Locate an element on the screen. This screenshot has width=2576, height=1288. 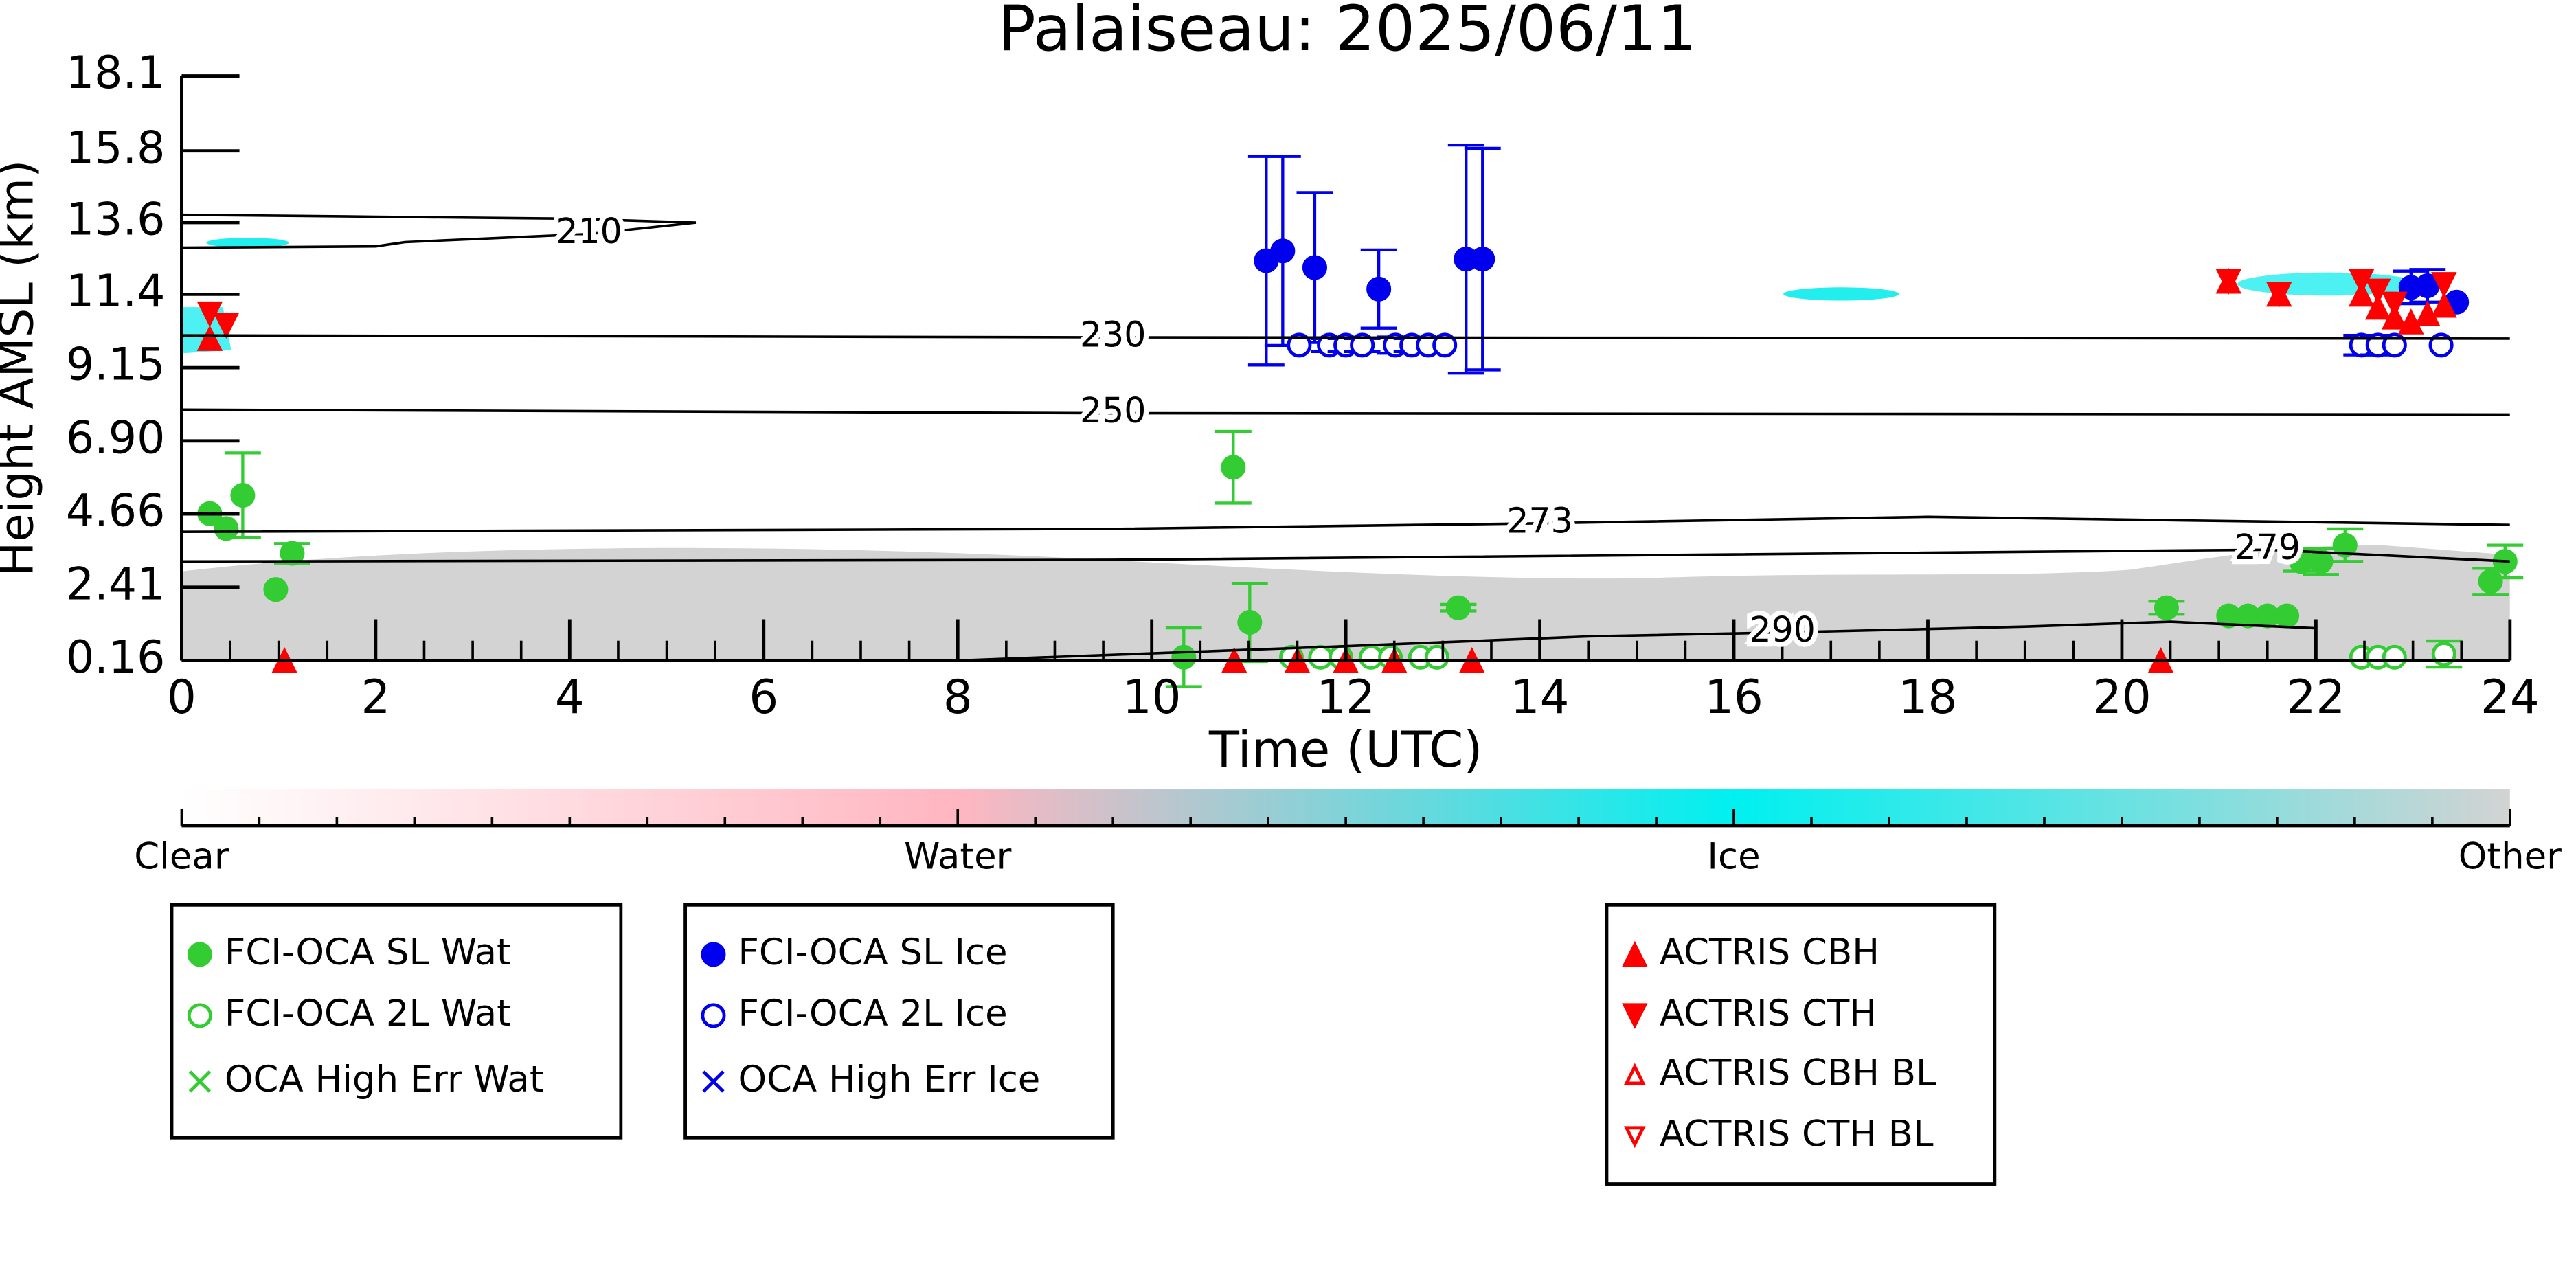
x-tick-label: 0 is located at coordinates (181, 697).